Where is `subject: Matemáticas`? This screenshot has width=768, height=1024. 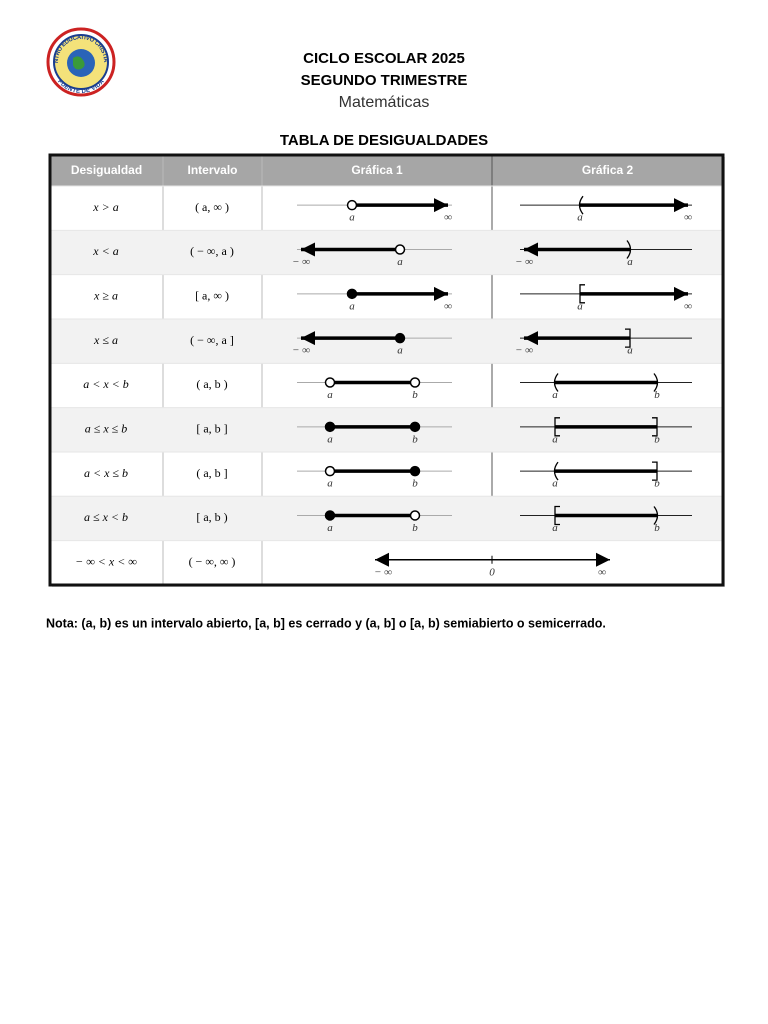 subject: Matemáticas is located at coordinates (384, 102).